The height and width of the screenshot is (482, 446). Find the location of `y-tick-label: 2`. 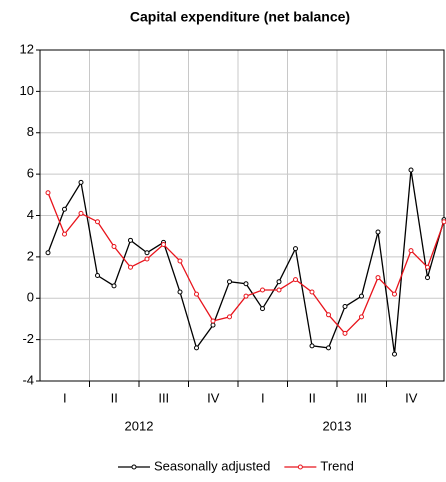

y-tick-label: 2 is located at coordinates (30, 255).